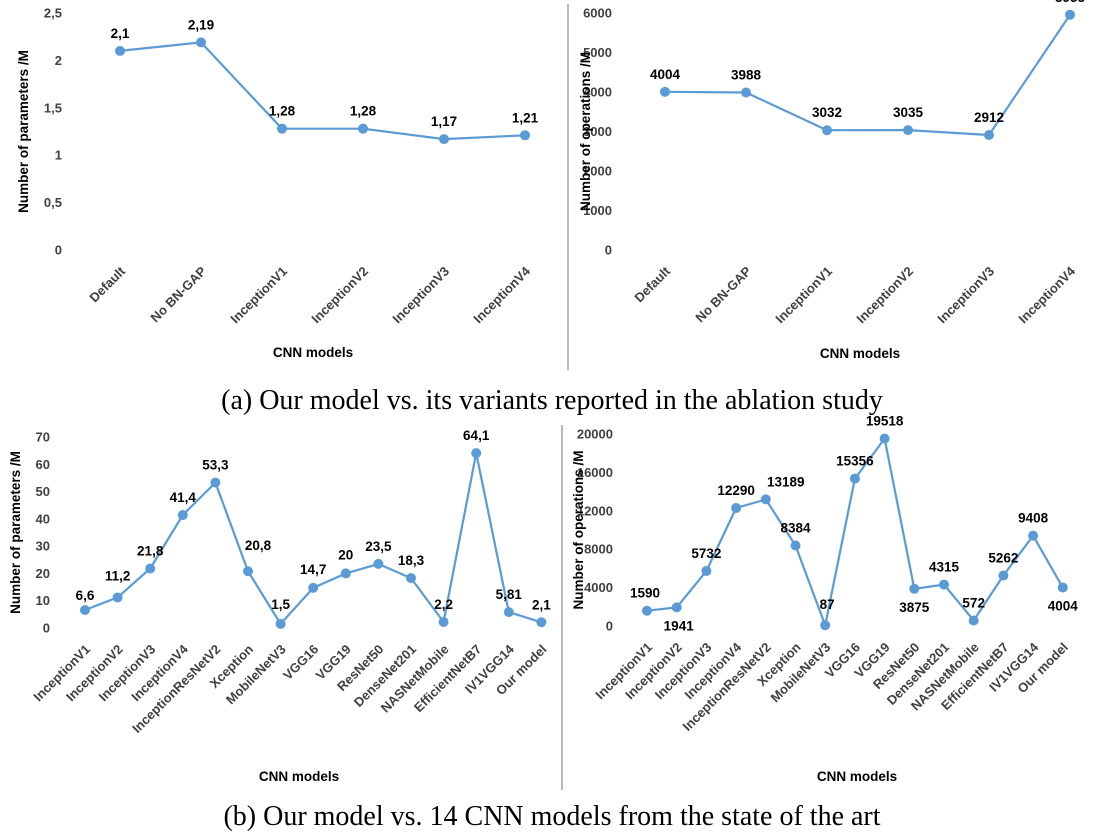  Describe the element at coordinates (444, 121) in the screenshot. I see `data-label: 1,17` at that location.